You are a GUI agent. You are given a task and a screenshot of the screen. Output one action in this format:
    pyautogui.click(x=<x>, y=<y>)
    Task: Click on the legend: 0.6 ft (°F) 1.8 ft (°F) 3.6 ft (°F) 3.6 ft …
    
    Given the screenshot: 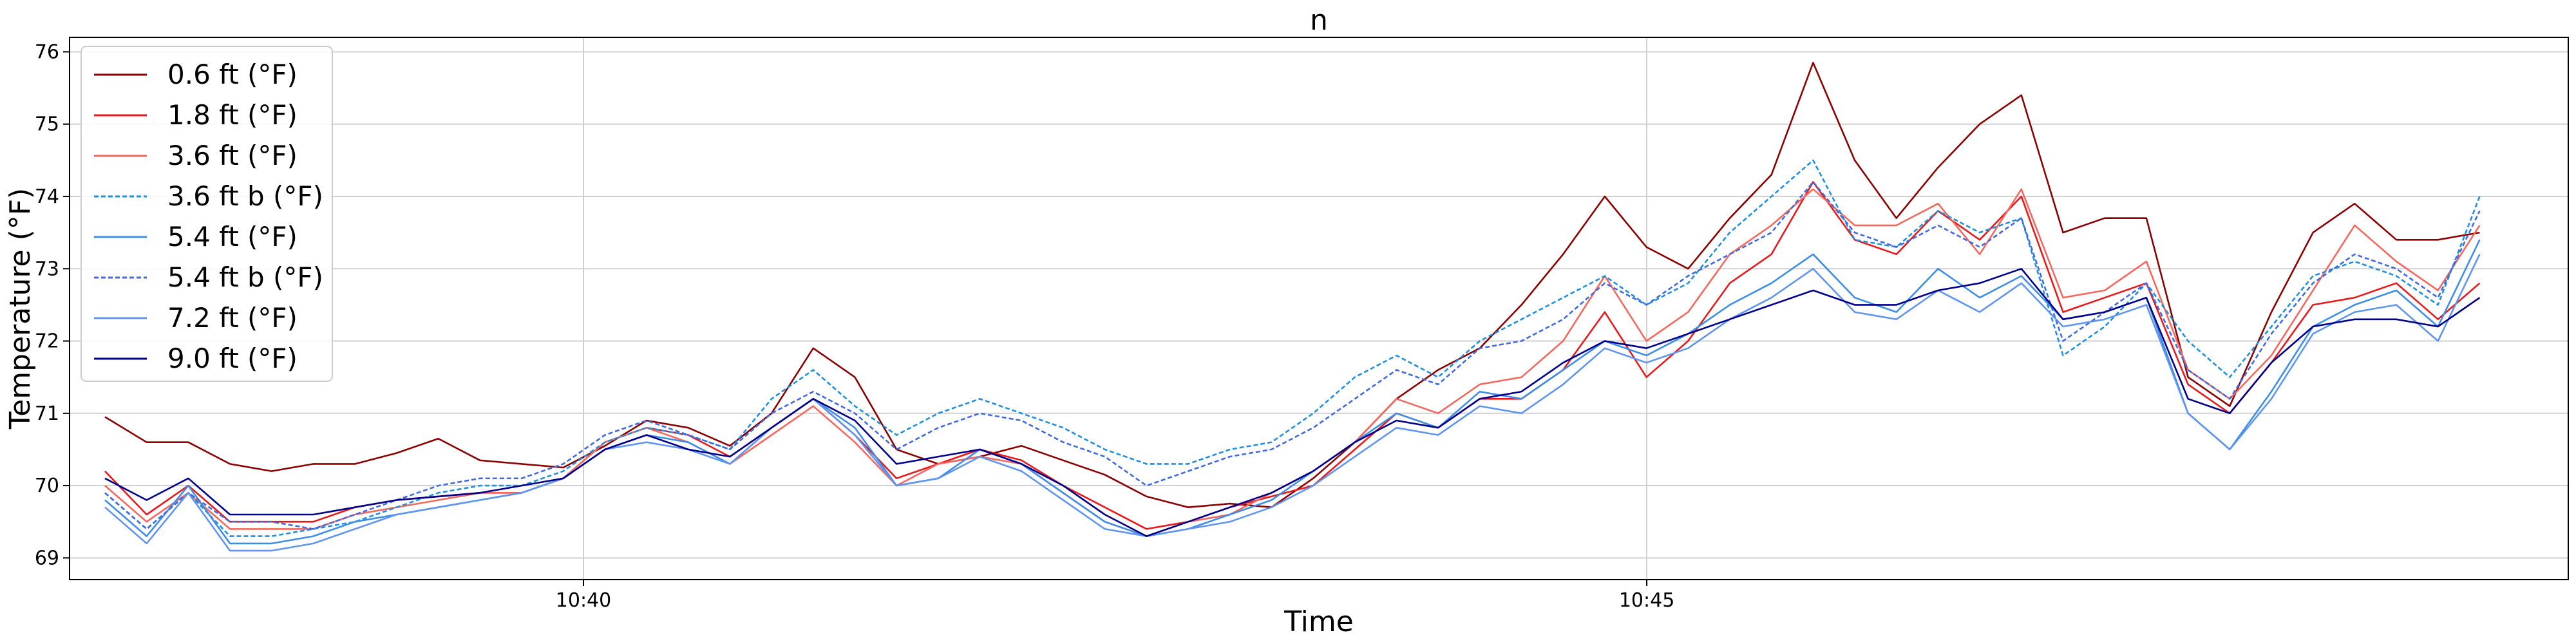 What is the action you would take?
    pyautogui.click(x=207, y=214)
    